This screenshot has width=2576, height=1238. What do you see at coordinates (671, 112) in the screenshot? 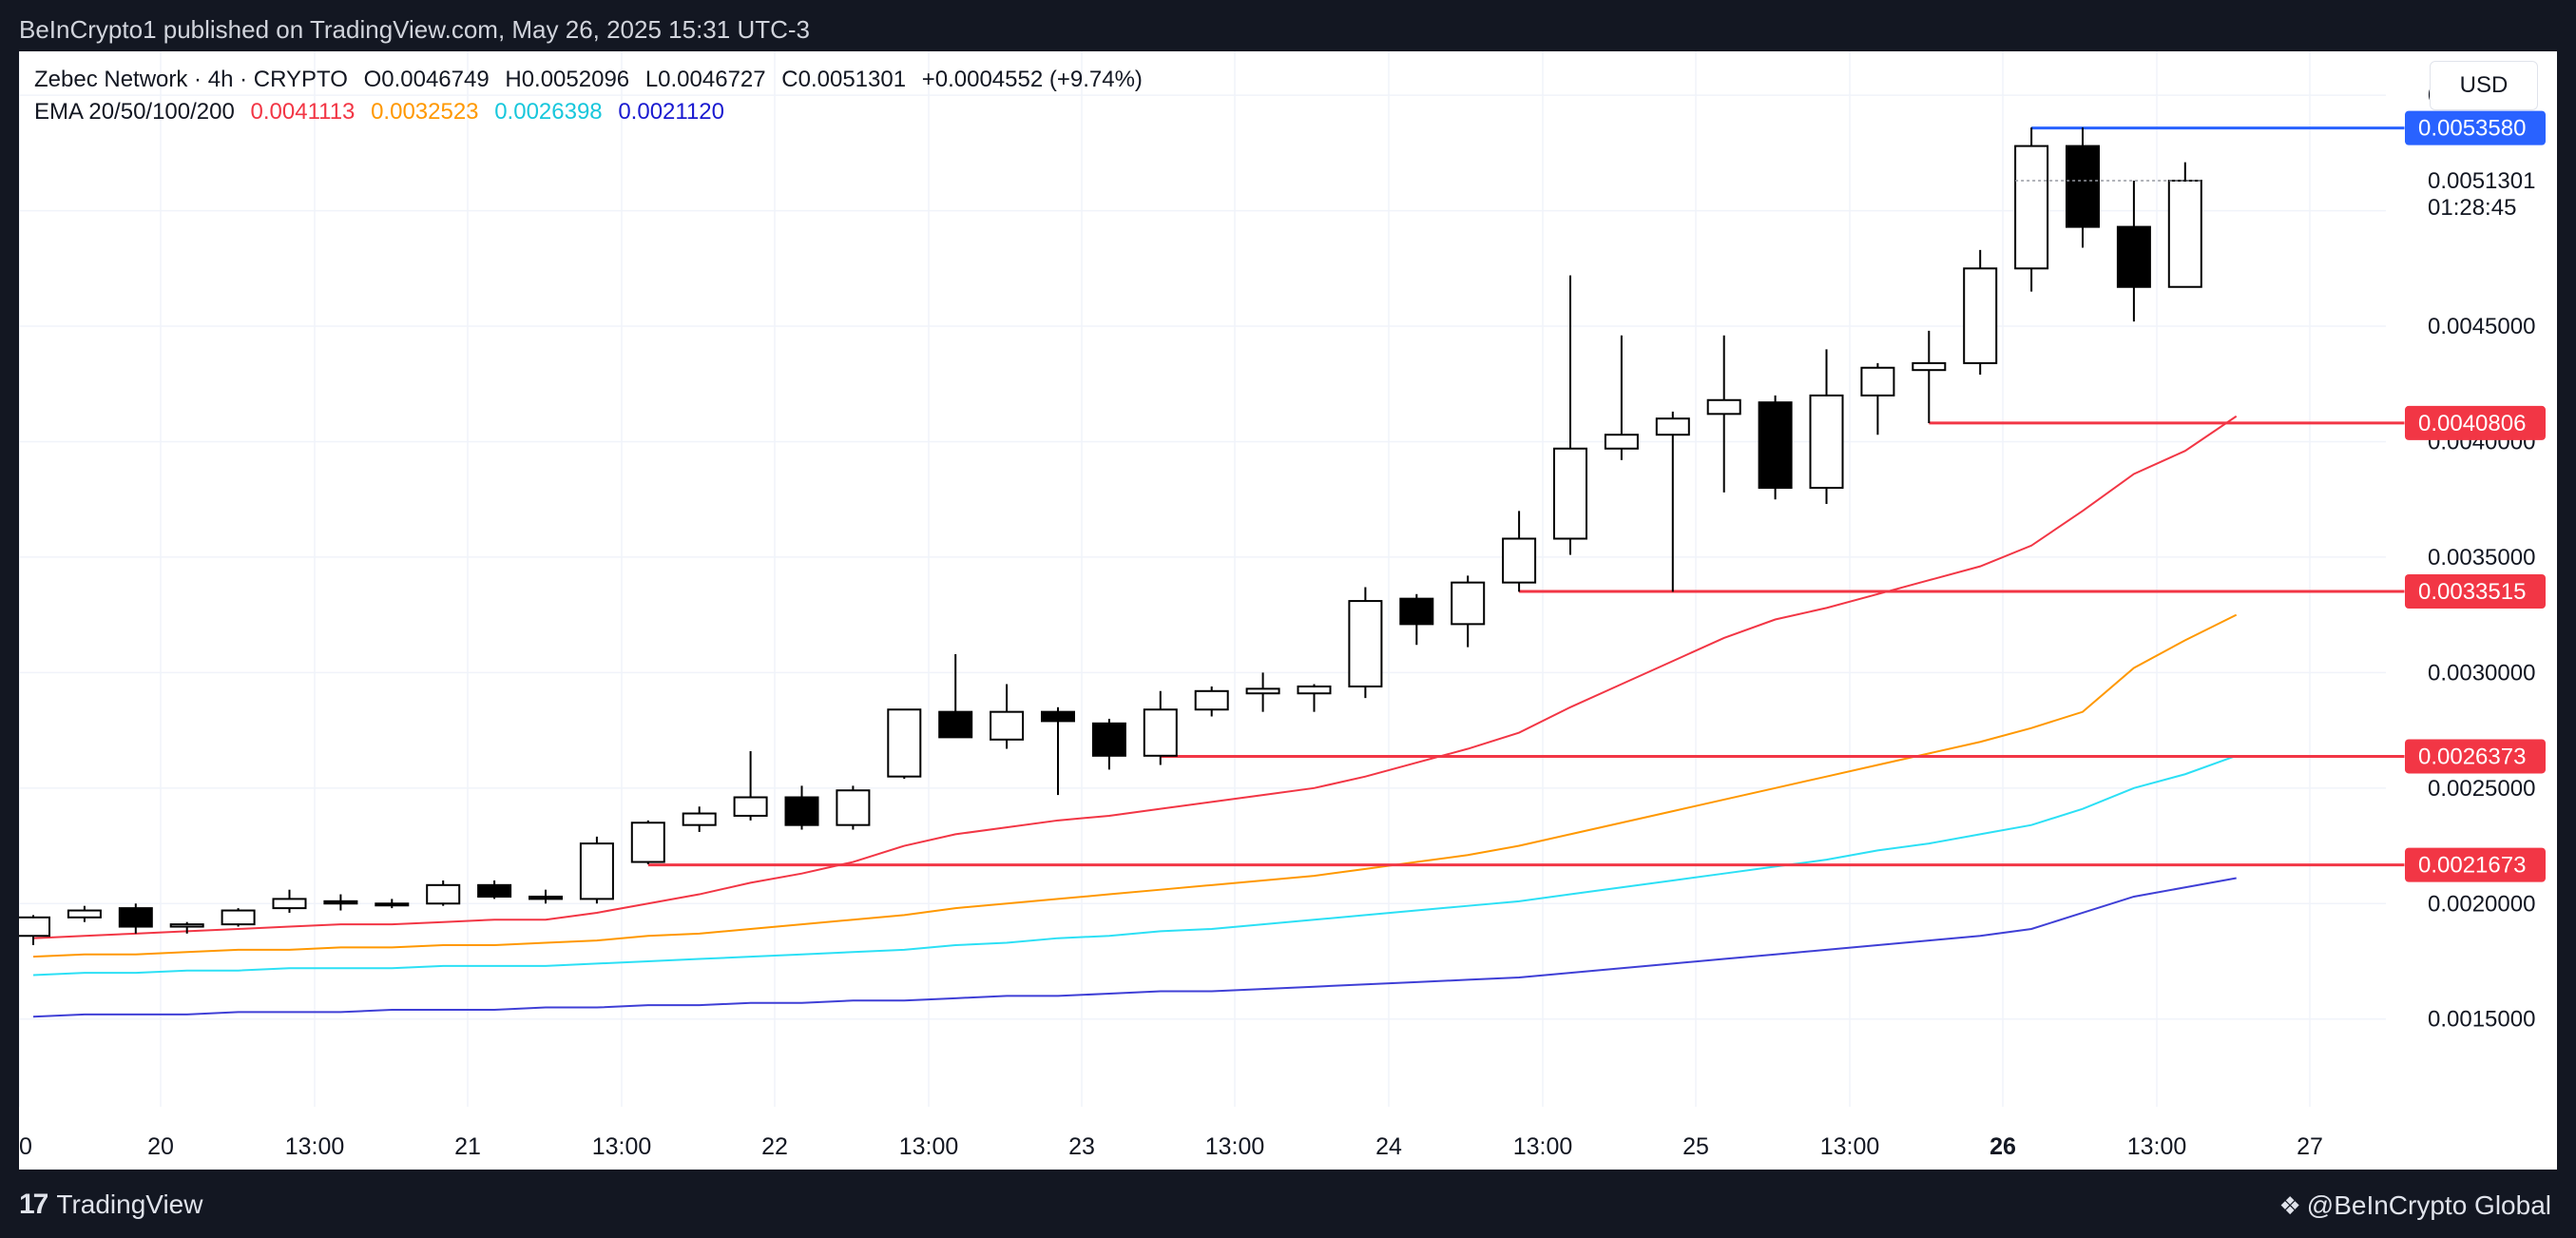
I see `ema200-value: 0.0021120` at bounding box center [671, 112].